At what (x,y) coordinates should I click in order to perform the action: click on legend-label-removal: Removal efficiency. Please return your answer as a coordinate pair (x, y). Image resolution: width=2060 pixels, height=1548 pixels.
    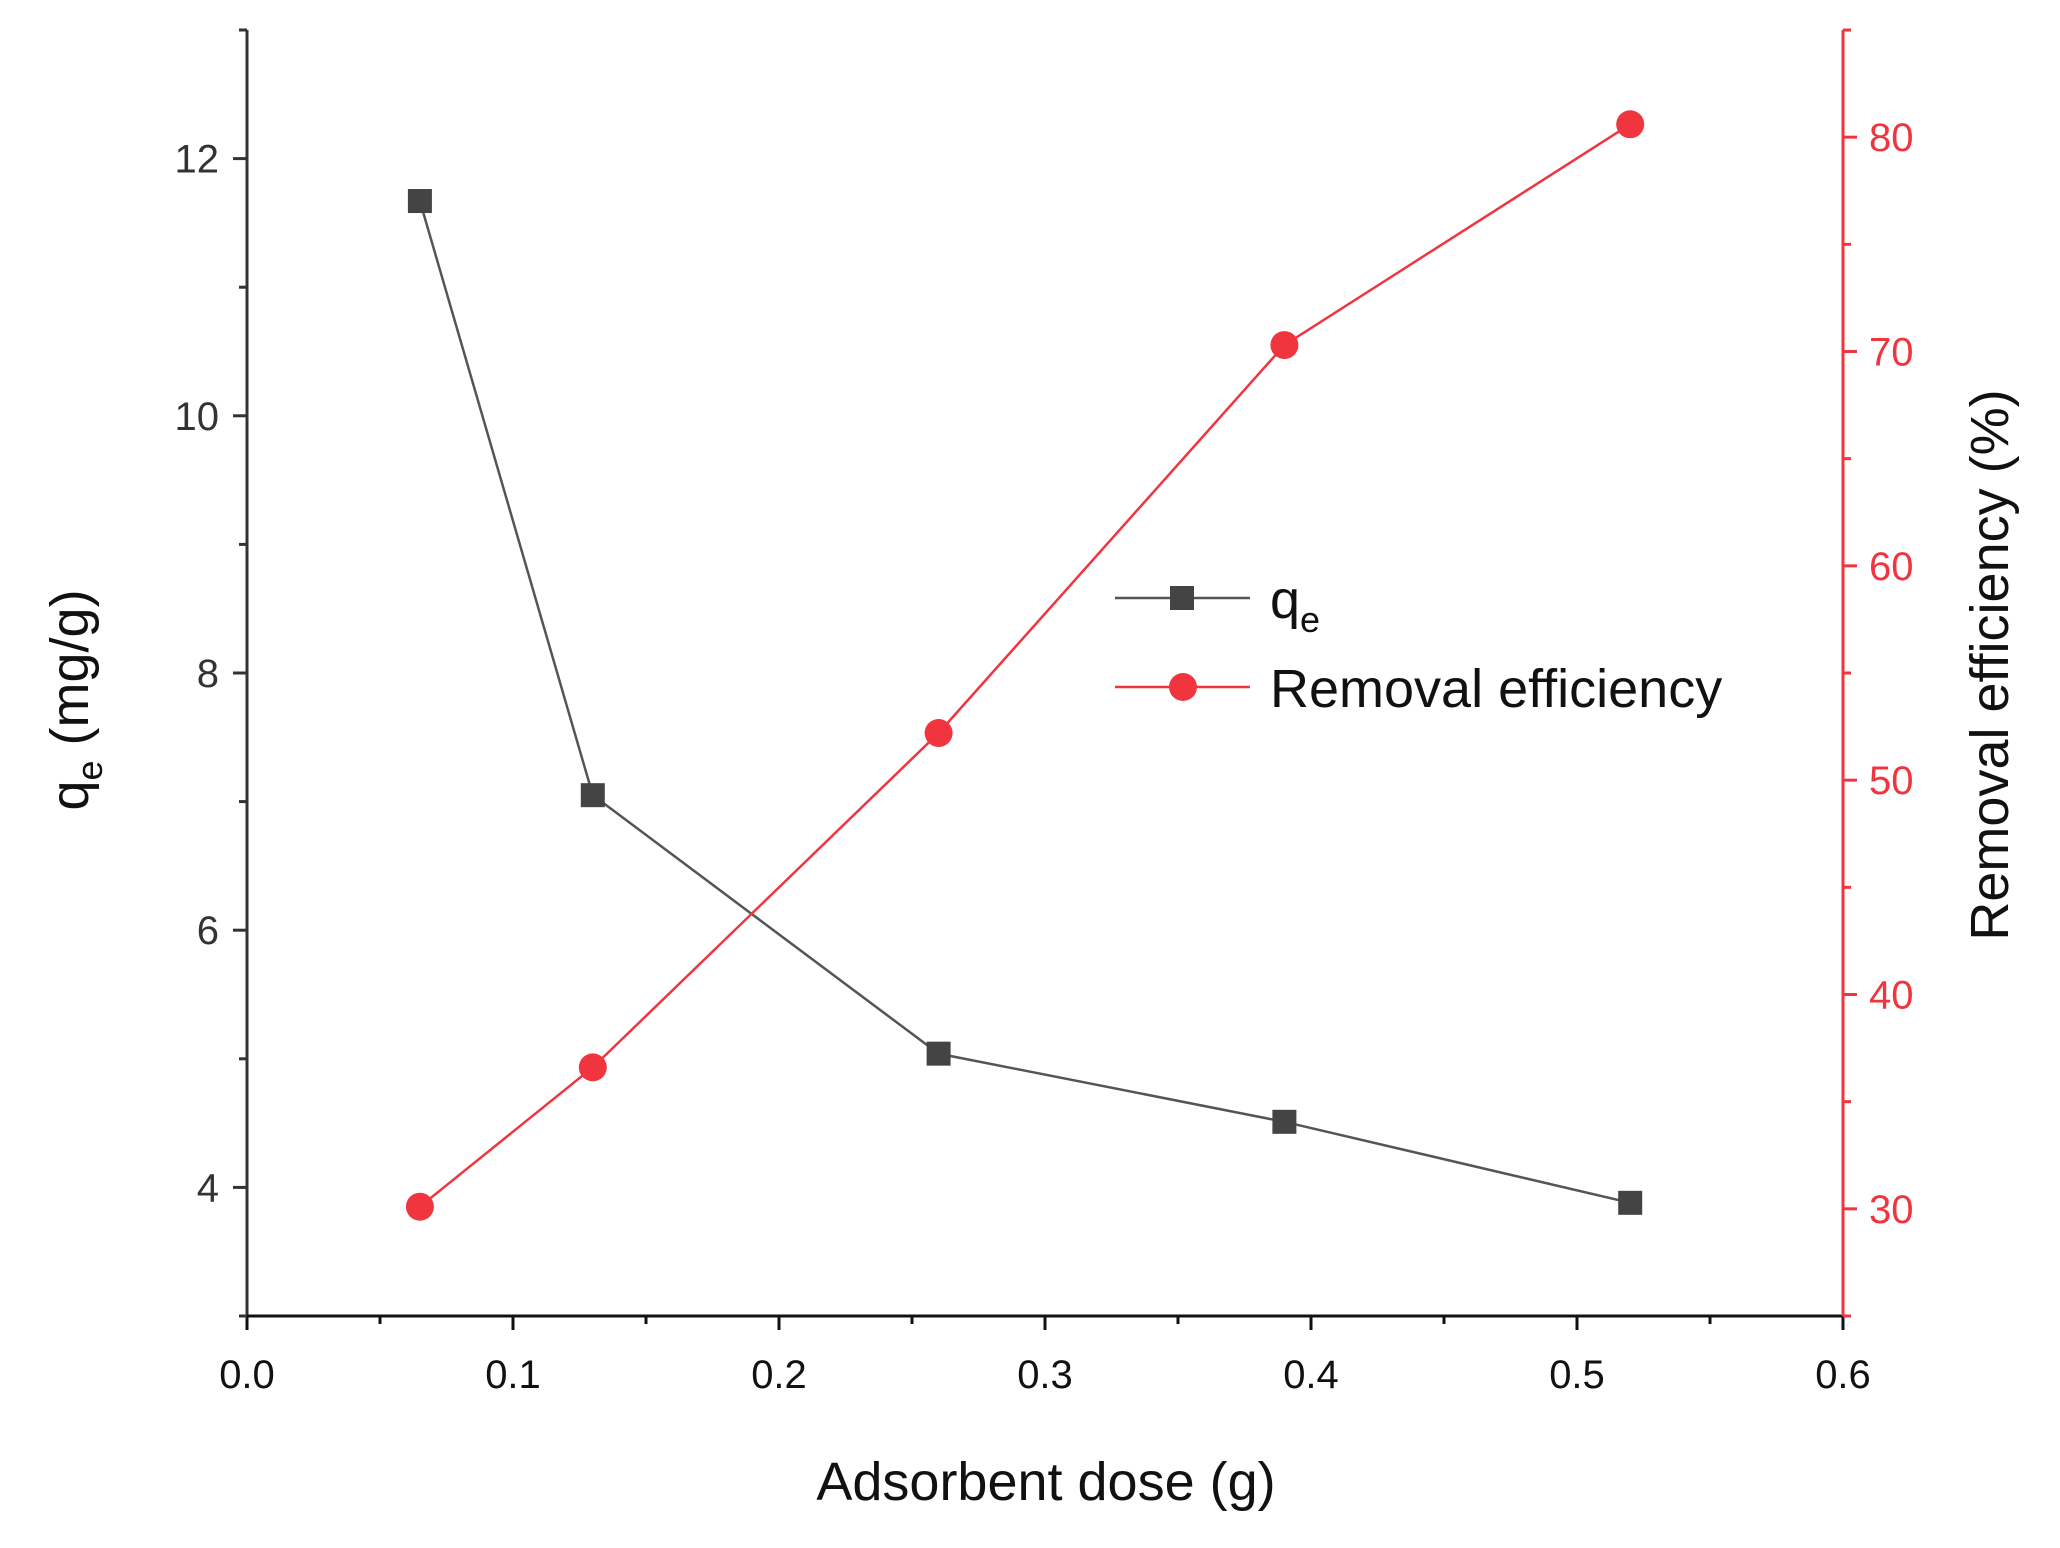
    Looking at the image, I should click on (1496, 689).